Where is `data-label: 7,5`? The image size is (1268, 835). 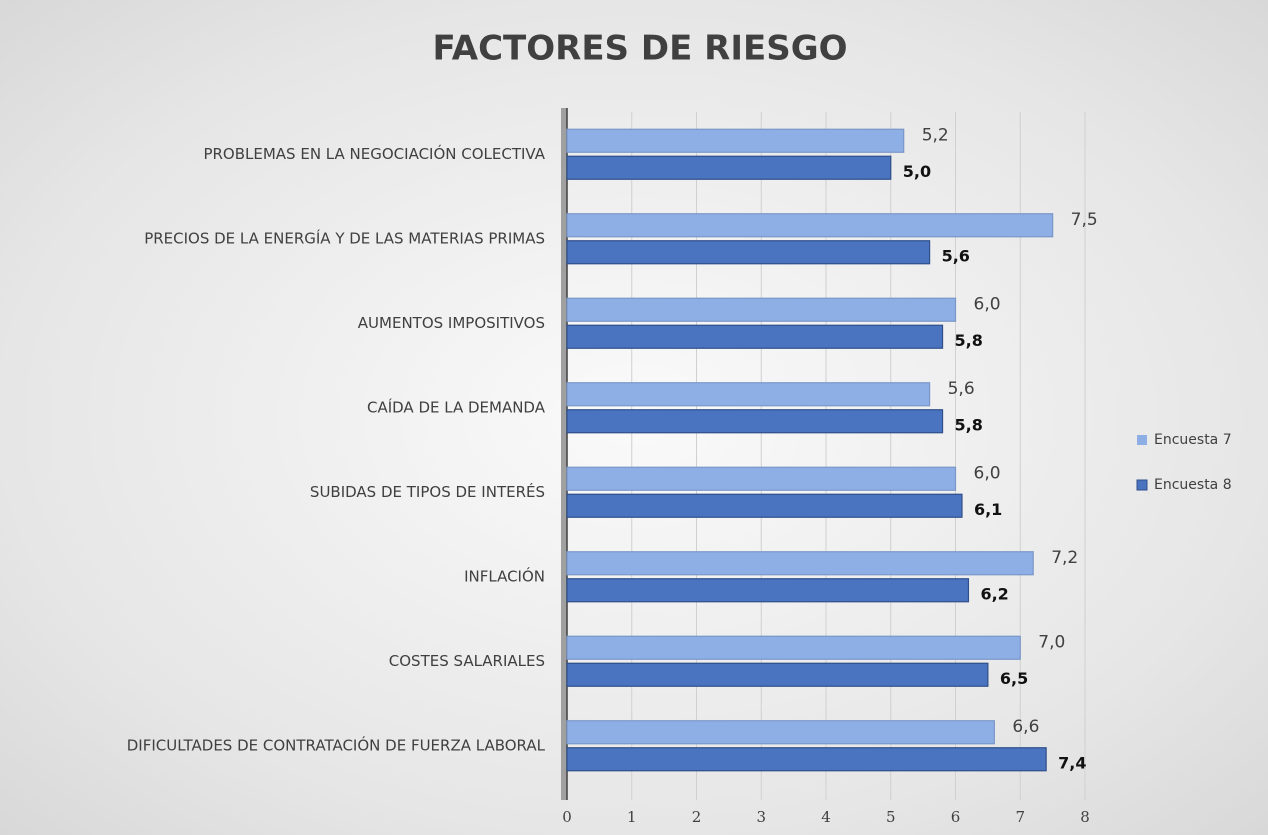 data-label: 7,5 is located at coordinates (1084, 220).